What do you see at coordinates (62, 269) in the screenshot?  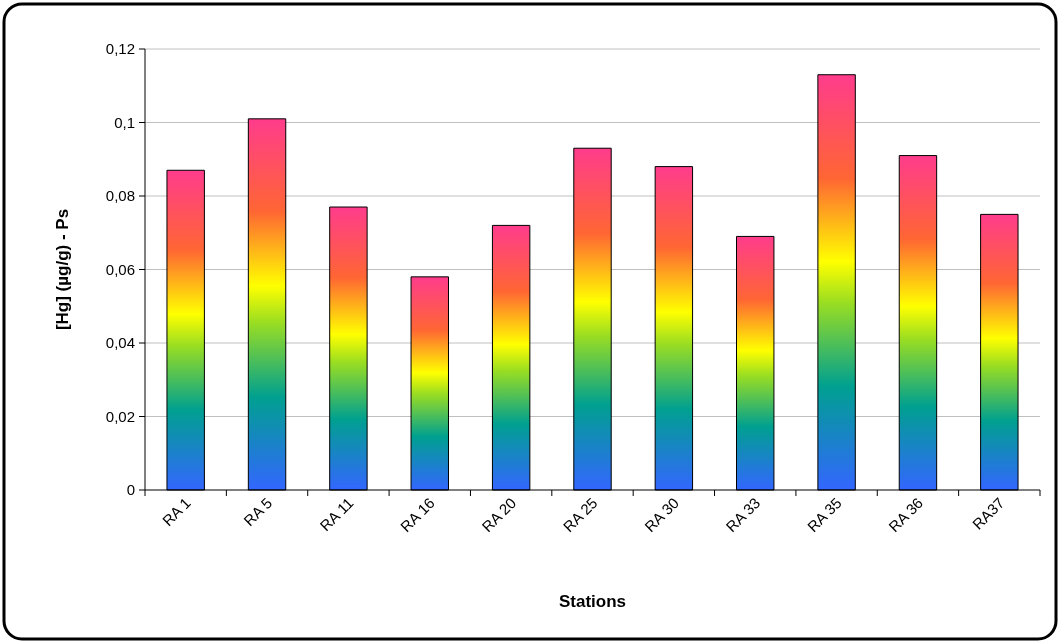 I see `y-axis-title: [Hg] (µg/g) - Ps` at bounding box center [62, 269].